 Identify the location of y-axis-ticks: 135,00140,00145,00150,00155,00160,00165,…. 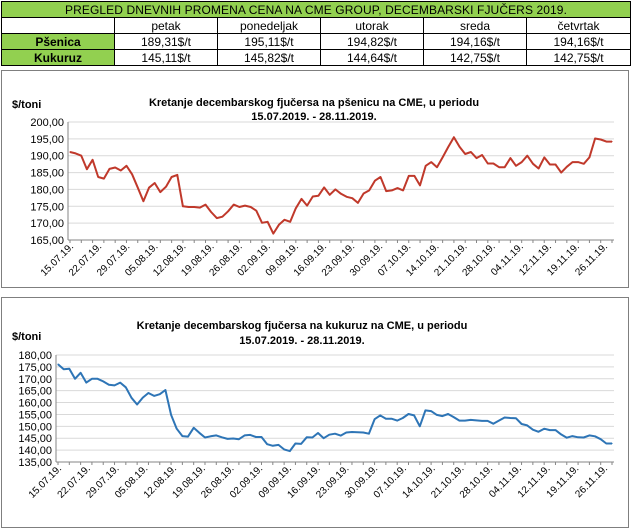
(35, 409).